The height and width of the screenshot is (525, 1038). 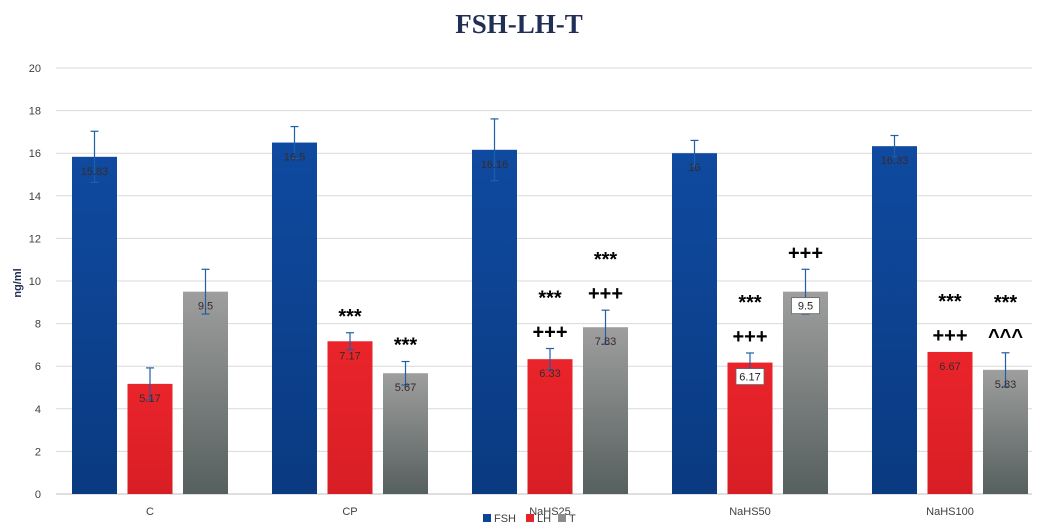 I want to click on y-tick-label: 10, so click(x=35, y=282).